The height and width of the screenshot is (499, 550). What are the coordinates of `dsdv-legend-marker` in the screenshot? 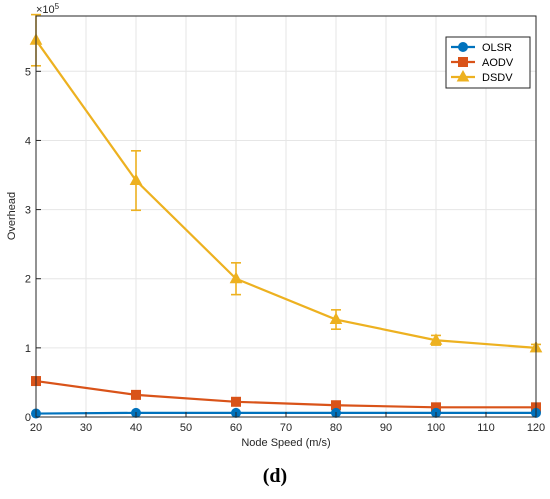 It's located at (463, 75).